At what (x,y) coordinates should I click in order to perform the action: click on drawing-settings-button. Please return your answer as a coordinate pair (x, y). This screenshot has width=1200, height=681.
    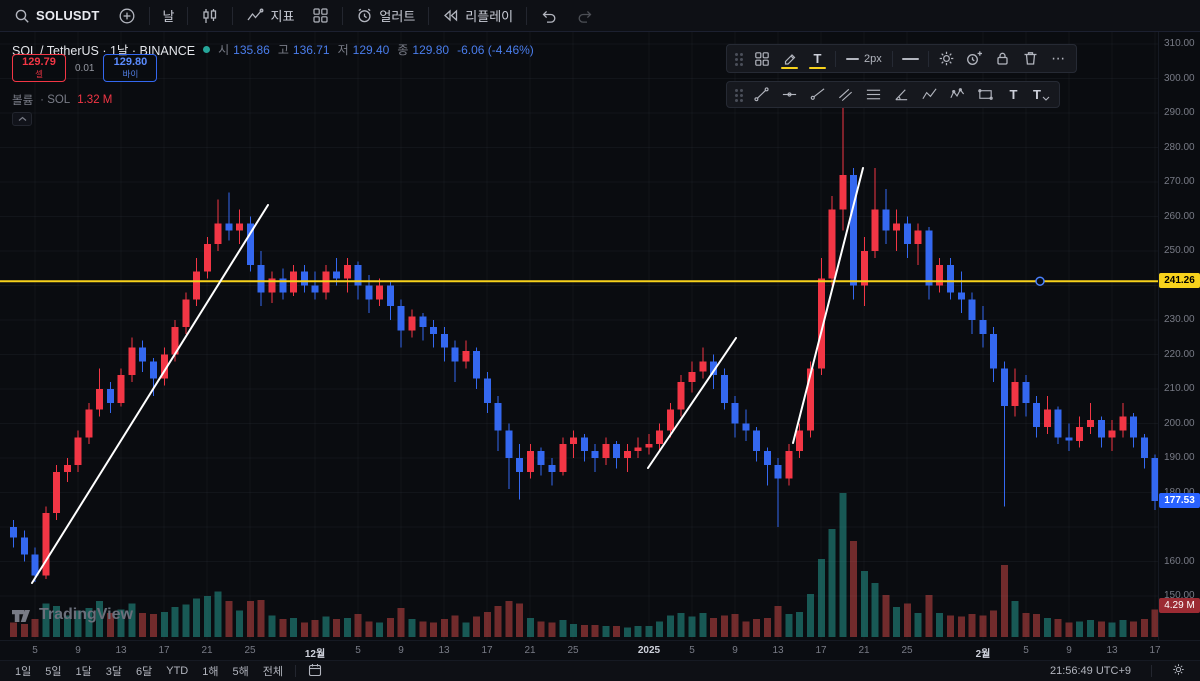
    Looking at the image, I should click on (946, 58).